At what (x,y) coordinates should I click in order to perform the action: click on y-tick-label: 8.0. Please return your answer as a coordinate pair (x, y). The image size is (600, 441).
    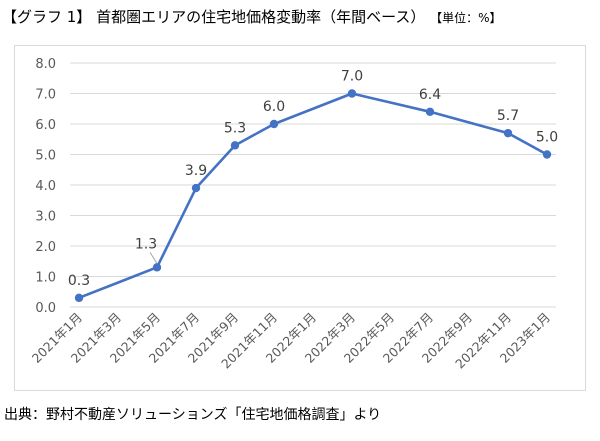
    Looking at the image, I should click on (45, 64).